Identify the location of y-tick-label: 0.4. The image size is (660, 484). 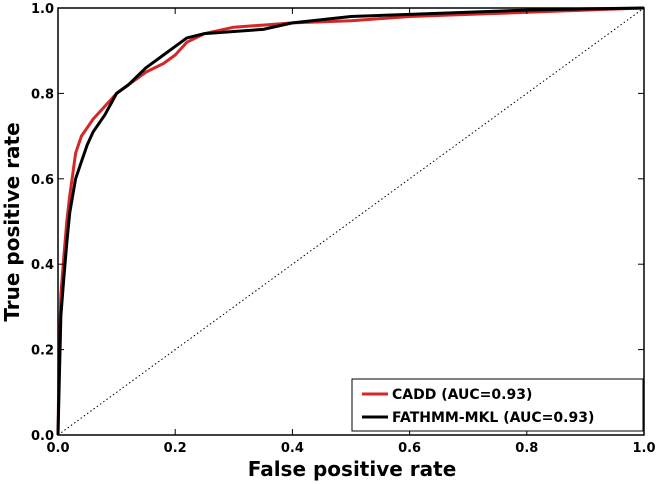
(42, 265).